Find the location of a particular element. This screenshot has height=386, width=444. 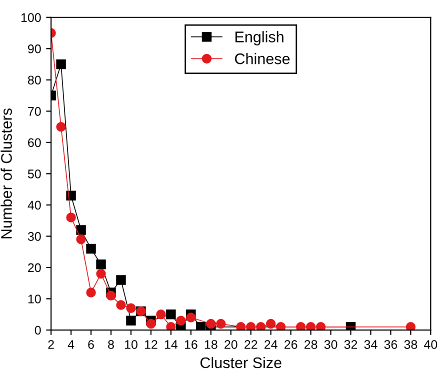

x-tick-label: 36 is located at coordinates (391, 344).